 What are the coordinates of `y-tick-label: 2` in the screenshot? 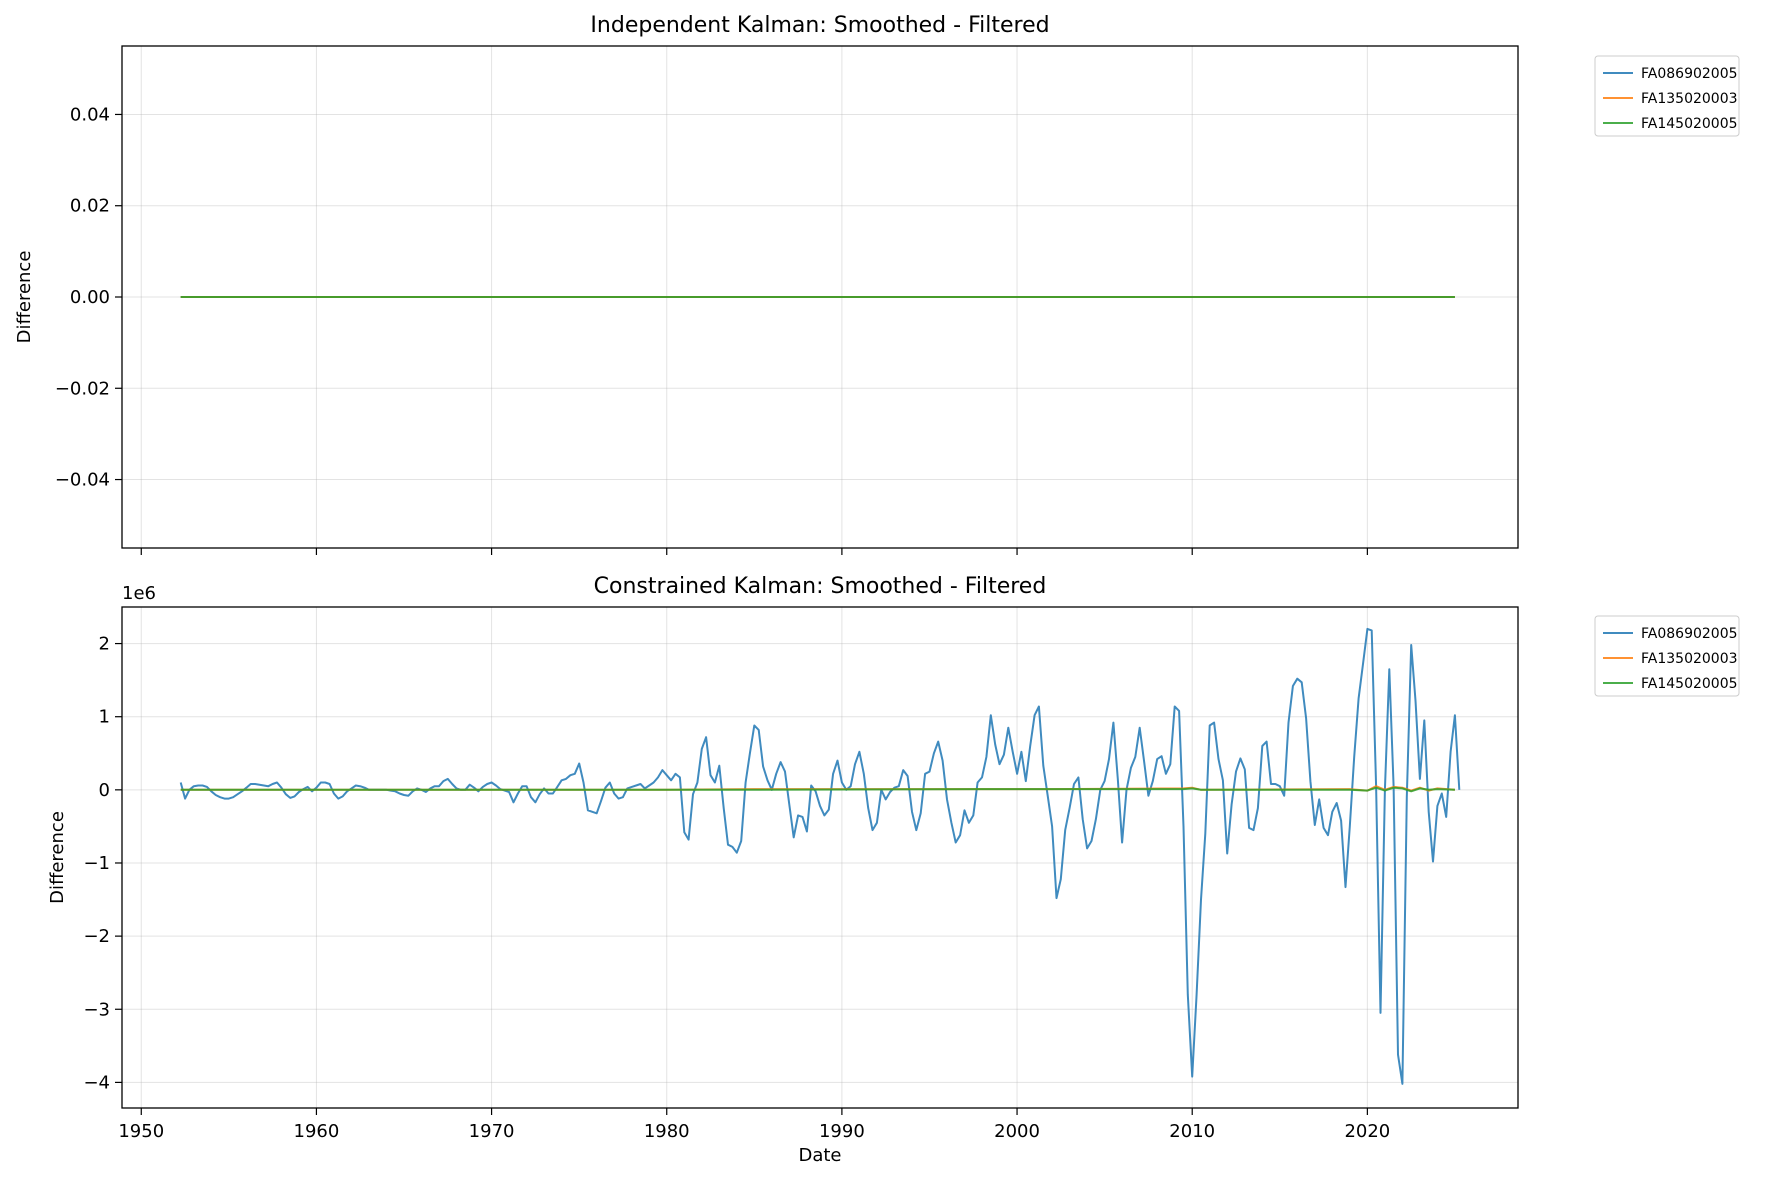 It's located at (104, 644).